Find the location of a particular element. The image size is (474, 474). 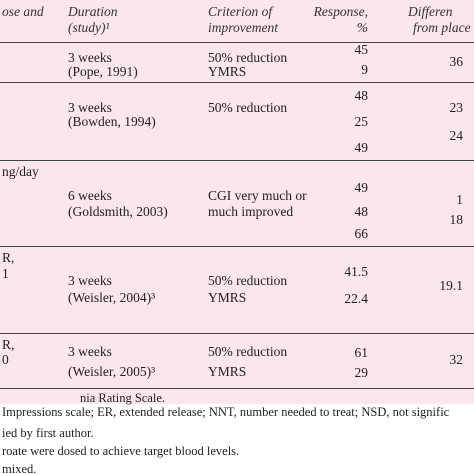

response-cell: 45 is located at coordinates (361, 49).